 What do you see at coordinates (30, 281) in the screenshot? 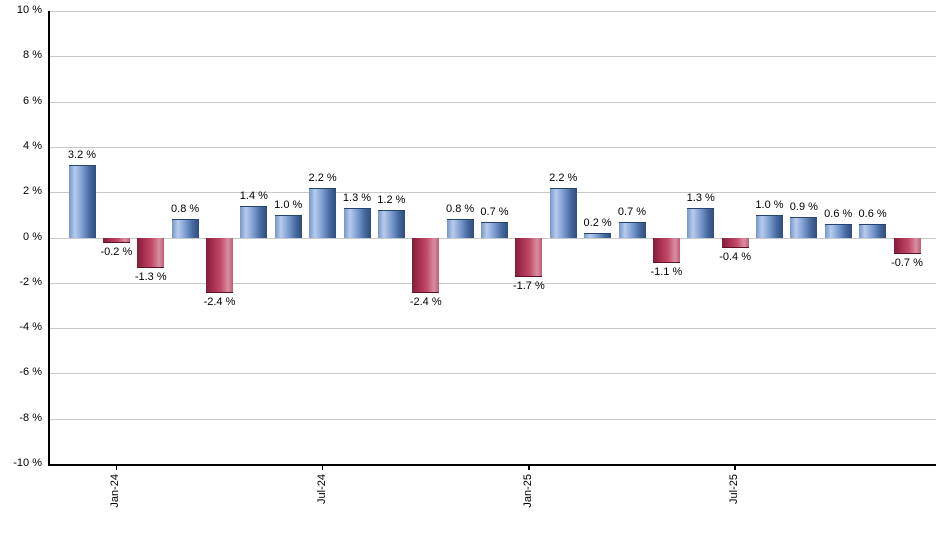
I see `y-axis-label: -2 %` at bounding box center [30, 281].